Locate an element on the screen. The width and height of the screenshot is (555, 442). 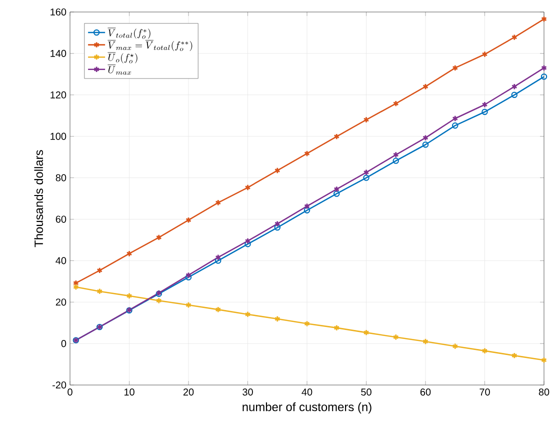
x-tick-label: 70 is located at coordinates (485, 392).